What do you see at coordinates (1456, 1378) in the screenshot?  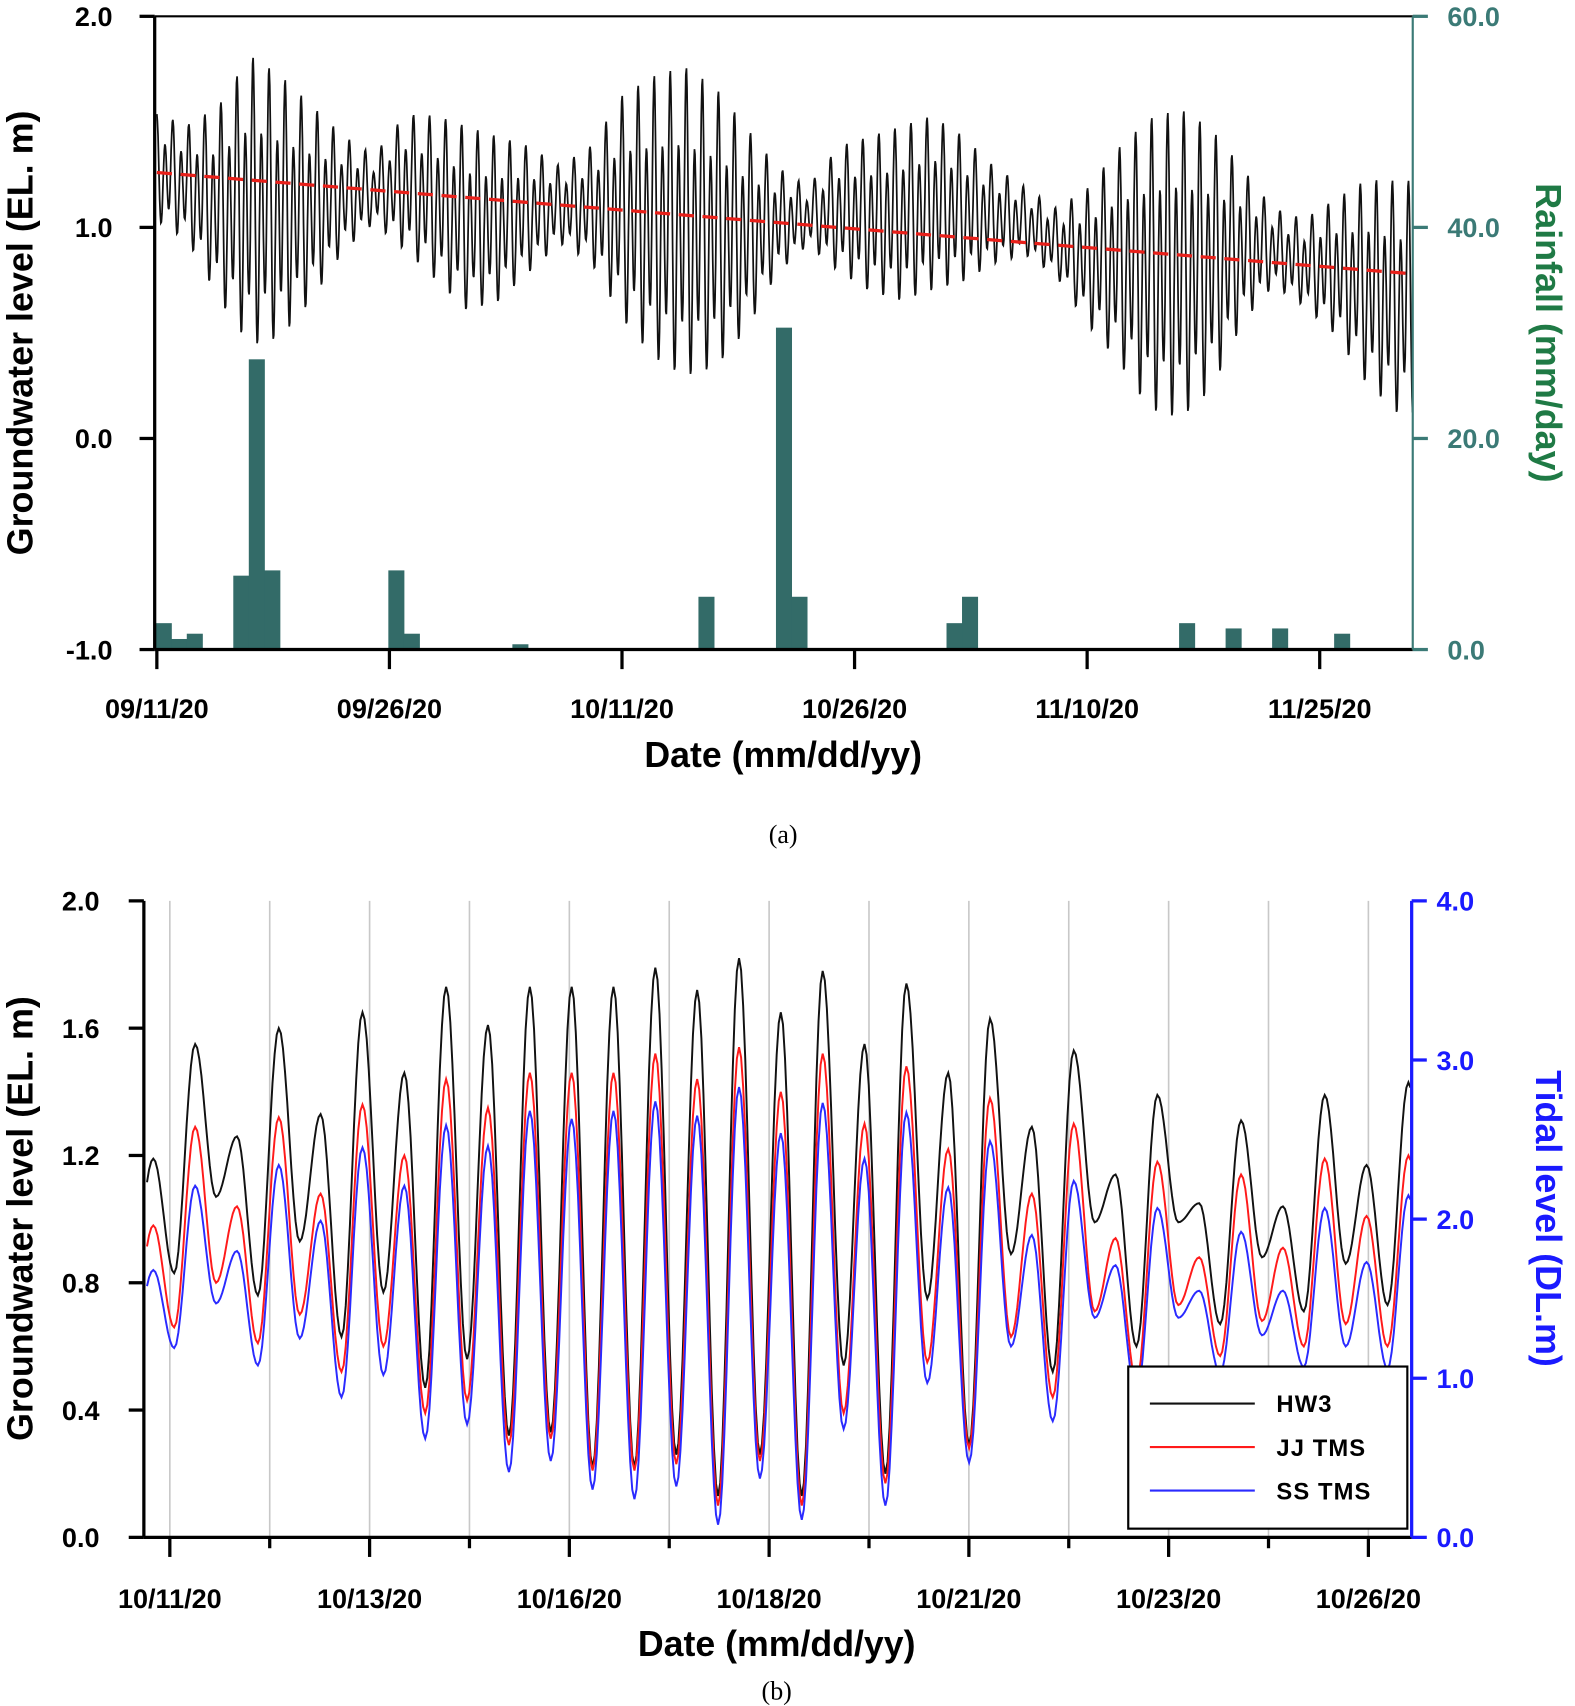 I see `y2-tick-label: 1.0` at bounding box center [1456, 1378].